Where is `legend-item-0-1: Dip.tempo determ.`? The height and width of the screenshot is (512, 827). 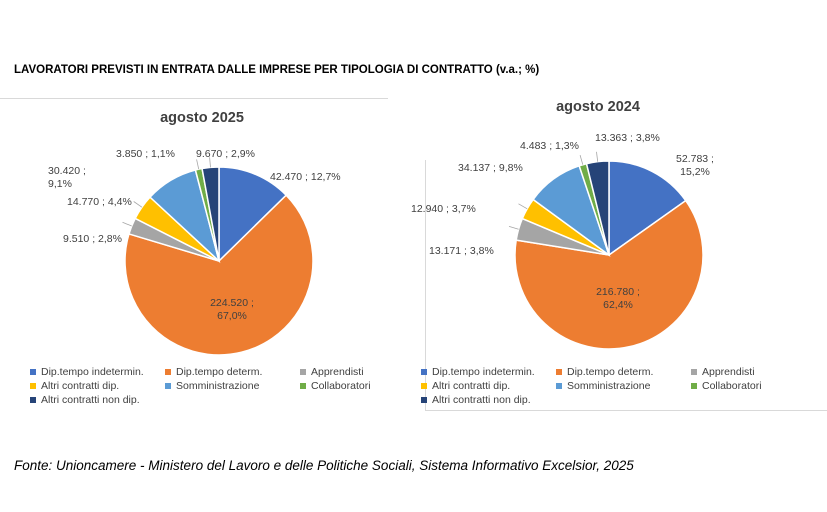 legend-item-0-1: Dip.tempo determ. is located at coordinates (213, 372).